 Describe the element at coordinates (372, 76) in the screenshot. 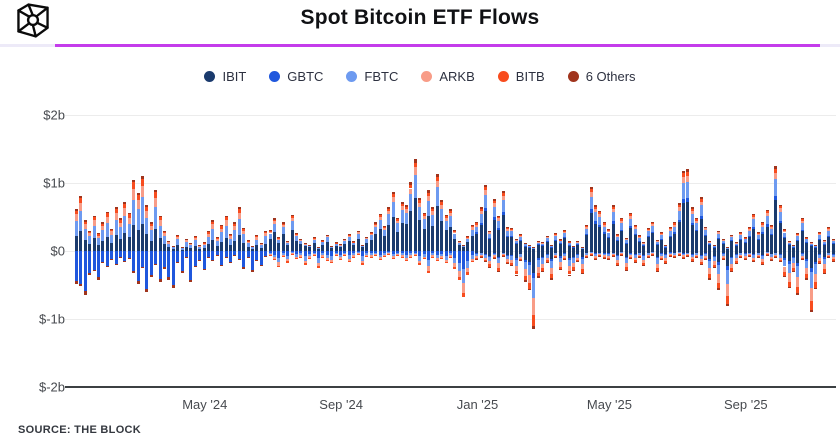

I see `legend-item-fbtc: FBTC` at that location.